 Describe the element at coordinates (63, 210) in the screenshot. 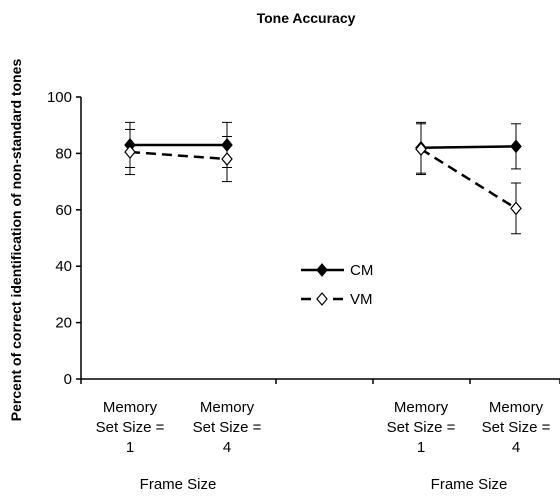

I see `y-tick-label: 60` at that location.